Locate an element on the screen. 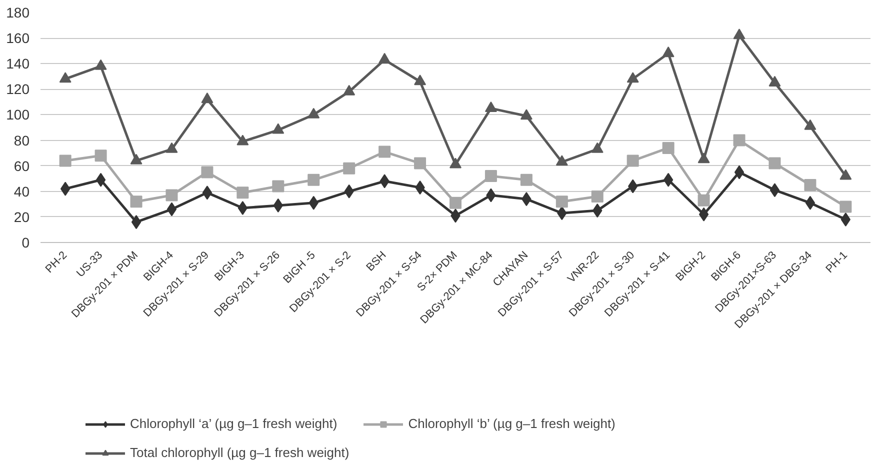  y-tick-label: 180 is located at coordinates (18, 12).